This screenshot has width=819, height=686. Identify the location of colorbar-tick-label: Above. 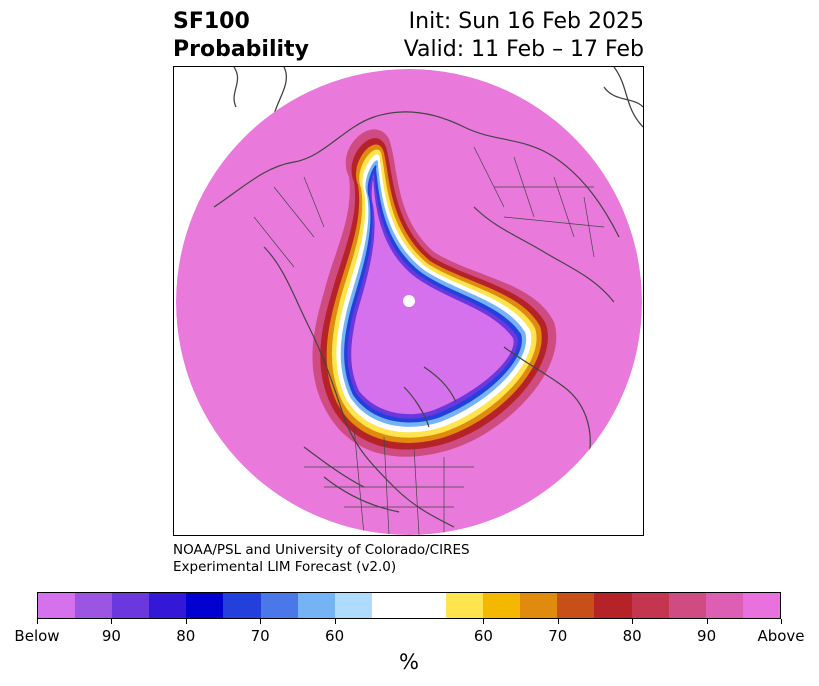
(781, 636).